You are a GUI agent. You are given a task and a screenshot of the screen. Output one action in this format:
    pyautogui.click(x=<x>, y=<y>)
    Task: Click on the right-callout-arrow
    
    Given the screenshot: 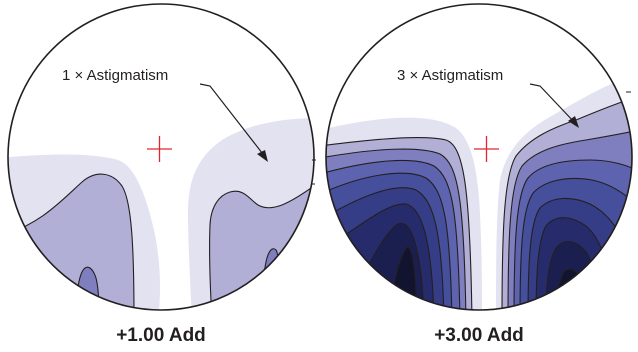 What is the action you would take?
    pyautogui.click(x=554, y=105)
    